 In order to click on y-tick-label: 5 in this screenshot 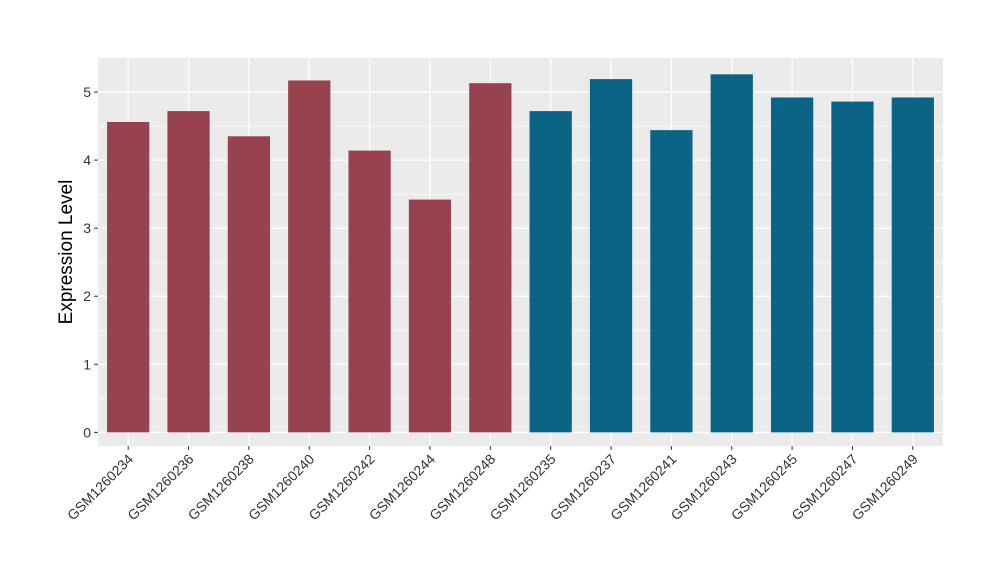, I will do `click(87, 92)`.